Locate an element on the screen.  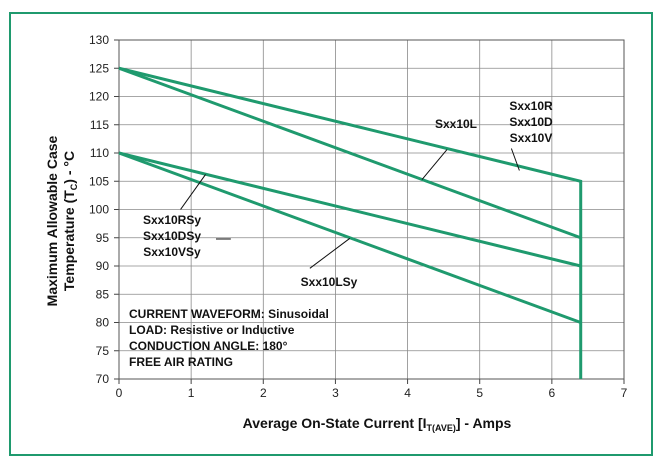
leader-sxx10lsy is located at coordinates (330, 253).